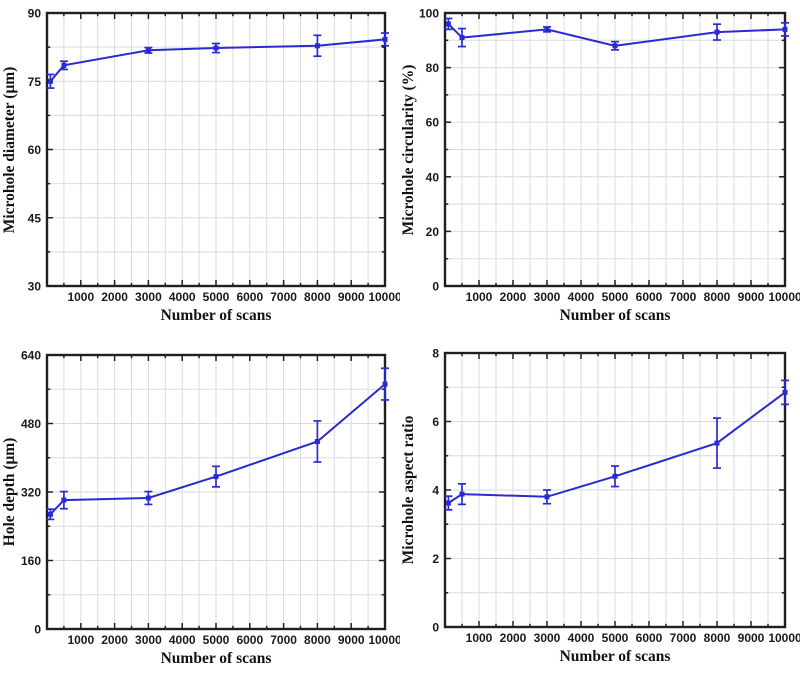 The width and height of the screenshot is (800, 673). What do you see at coordinates (35, 14) in the screenshot?
I see `svg-text: 90` at bounding box center [35, 14].